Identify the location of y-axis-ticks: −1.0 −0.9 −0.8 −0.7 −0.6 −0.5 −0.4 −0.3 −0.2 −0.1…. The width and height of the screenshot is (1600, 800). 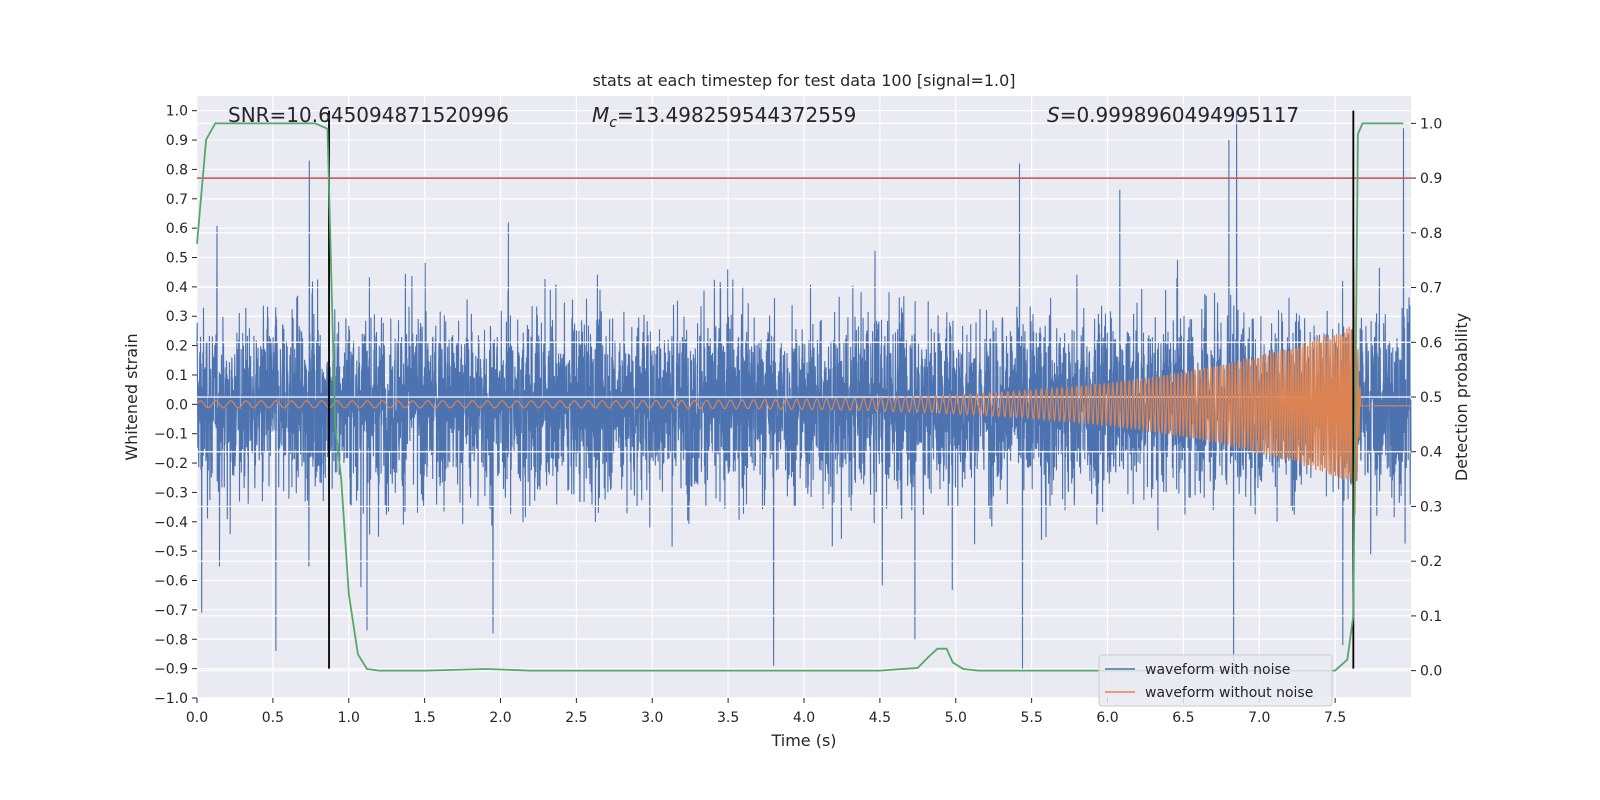
(175, 405).